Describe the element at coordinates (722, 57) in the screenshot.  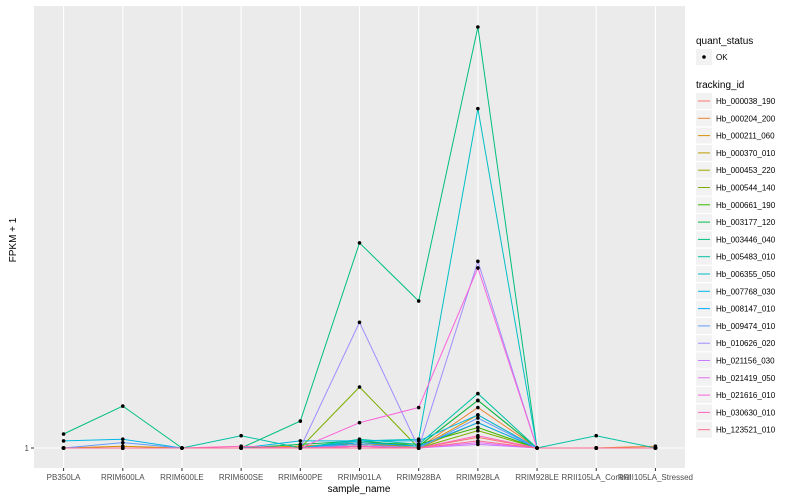
I see `legend-status-label: OK` at that location.